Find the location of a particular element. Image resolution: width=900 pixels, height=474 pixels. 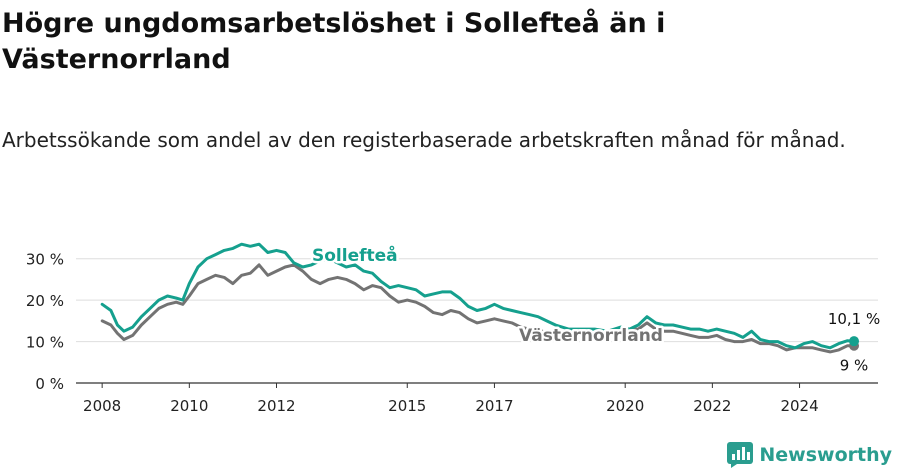

end-label-vasternorrland: 9 % is located at coordinates (854, 366).